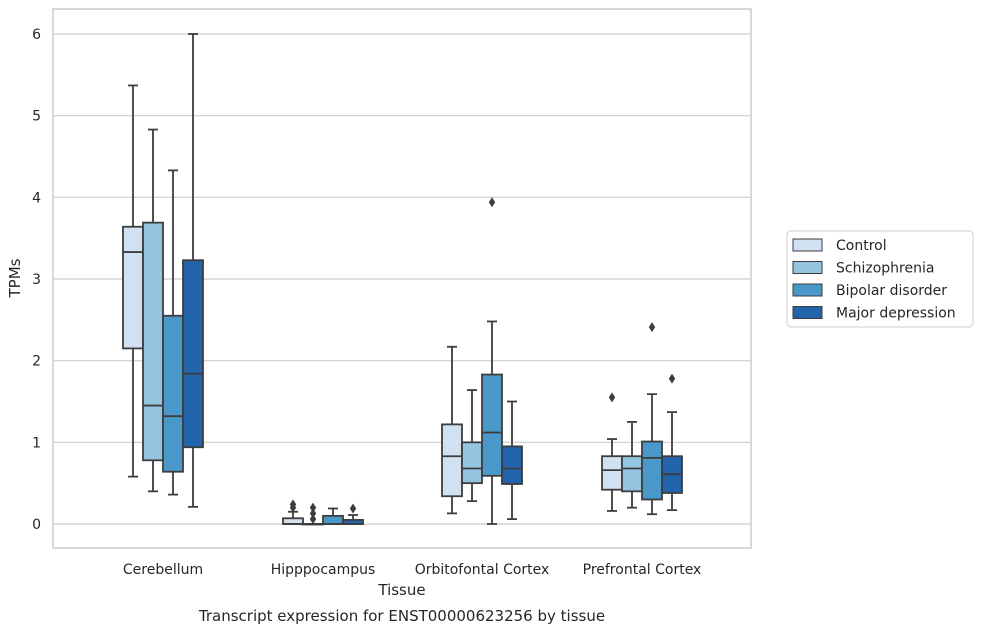 This screenshot has height=634, width=983. What do you see at coordinates (36, 443) in the screenshot?
I see `y-tick-label: 1` at bounding box center [36, 443].